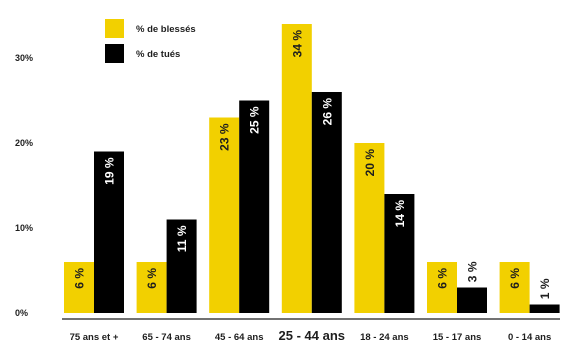 The height and width of the screenshot is (347, 571). Describe the element at coordinates (158, 54) in the screenshot. I see `legend-label-tues: % de tués` at that location.